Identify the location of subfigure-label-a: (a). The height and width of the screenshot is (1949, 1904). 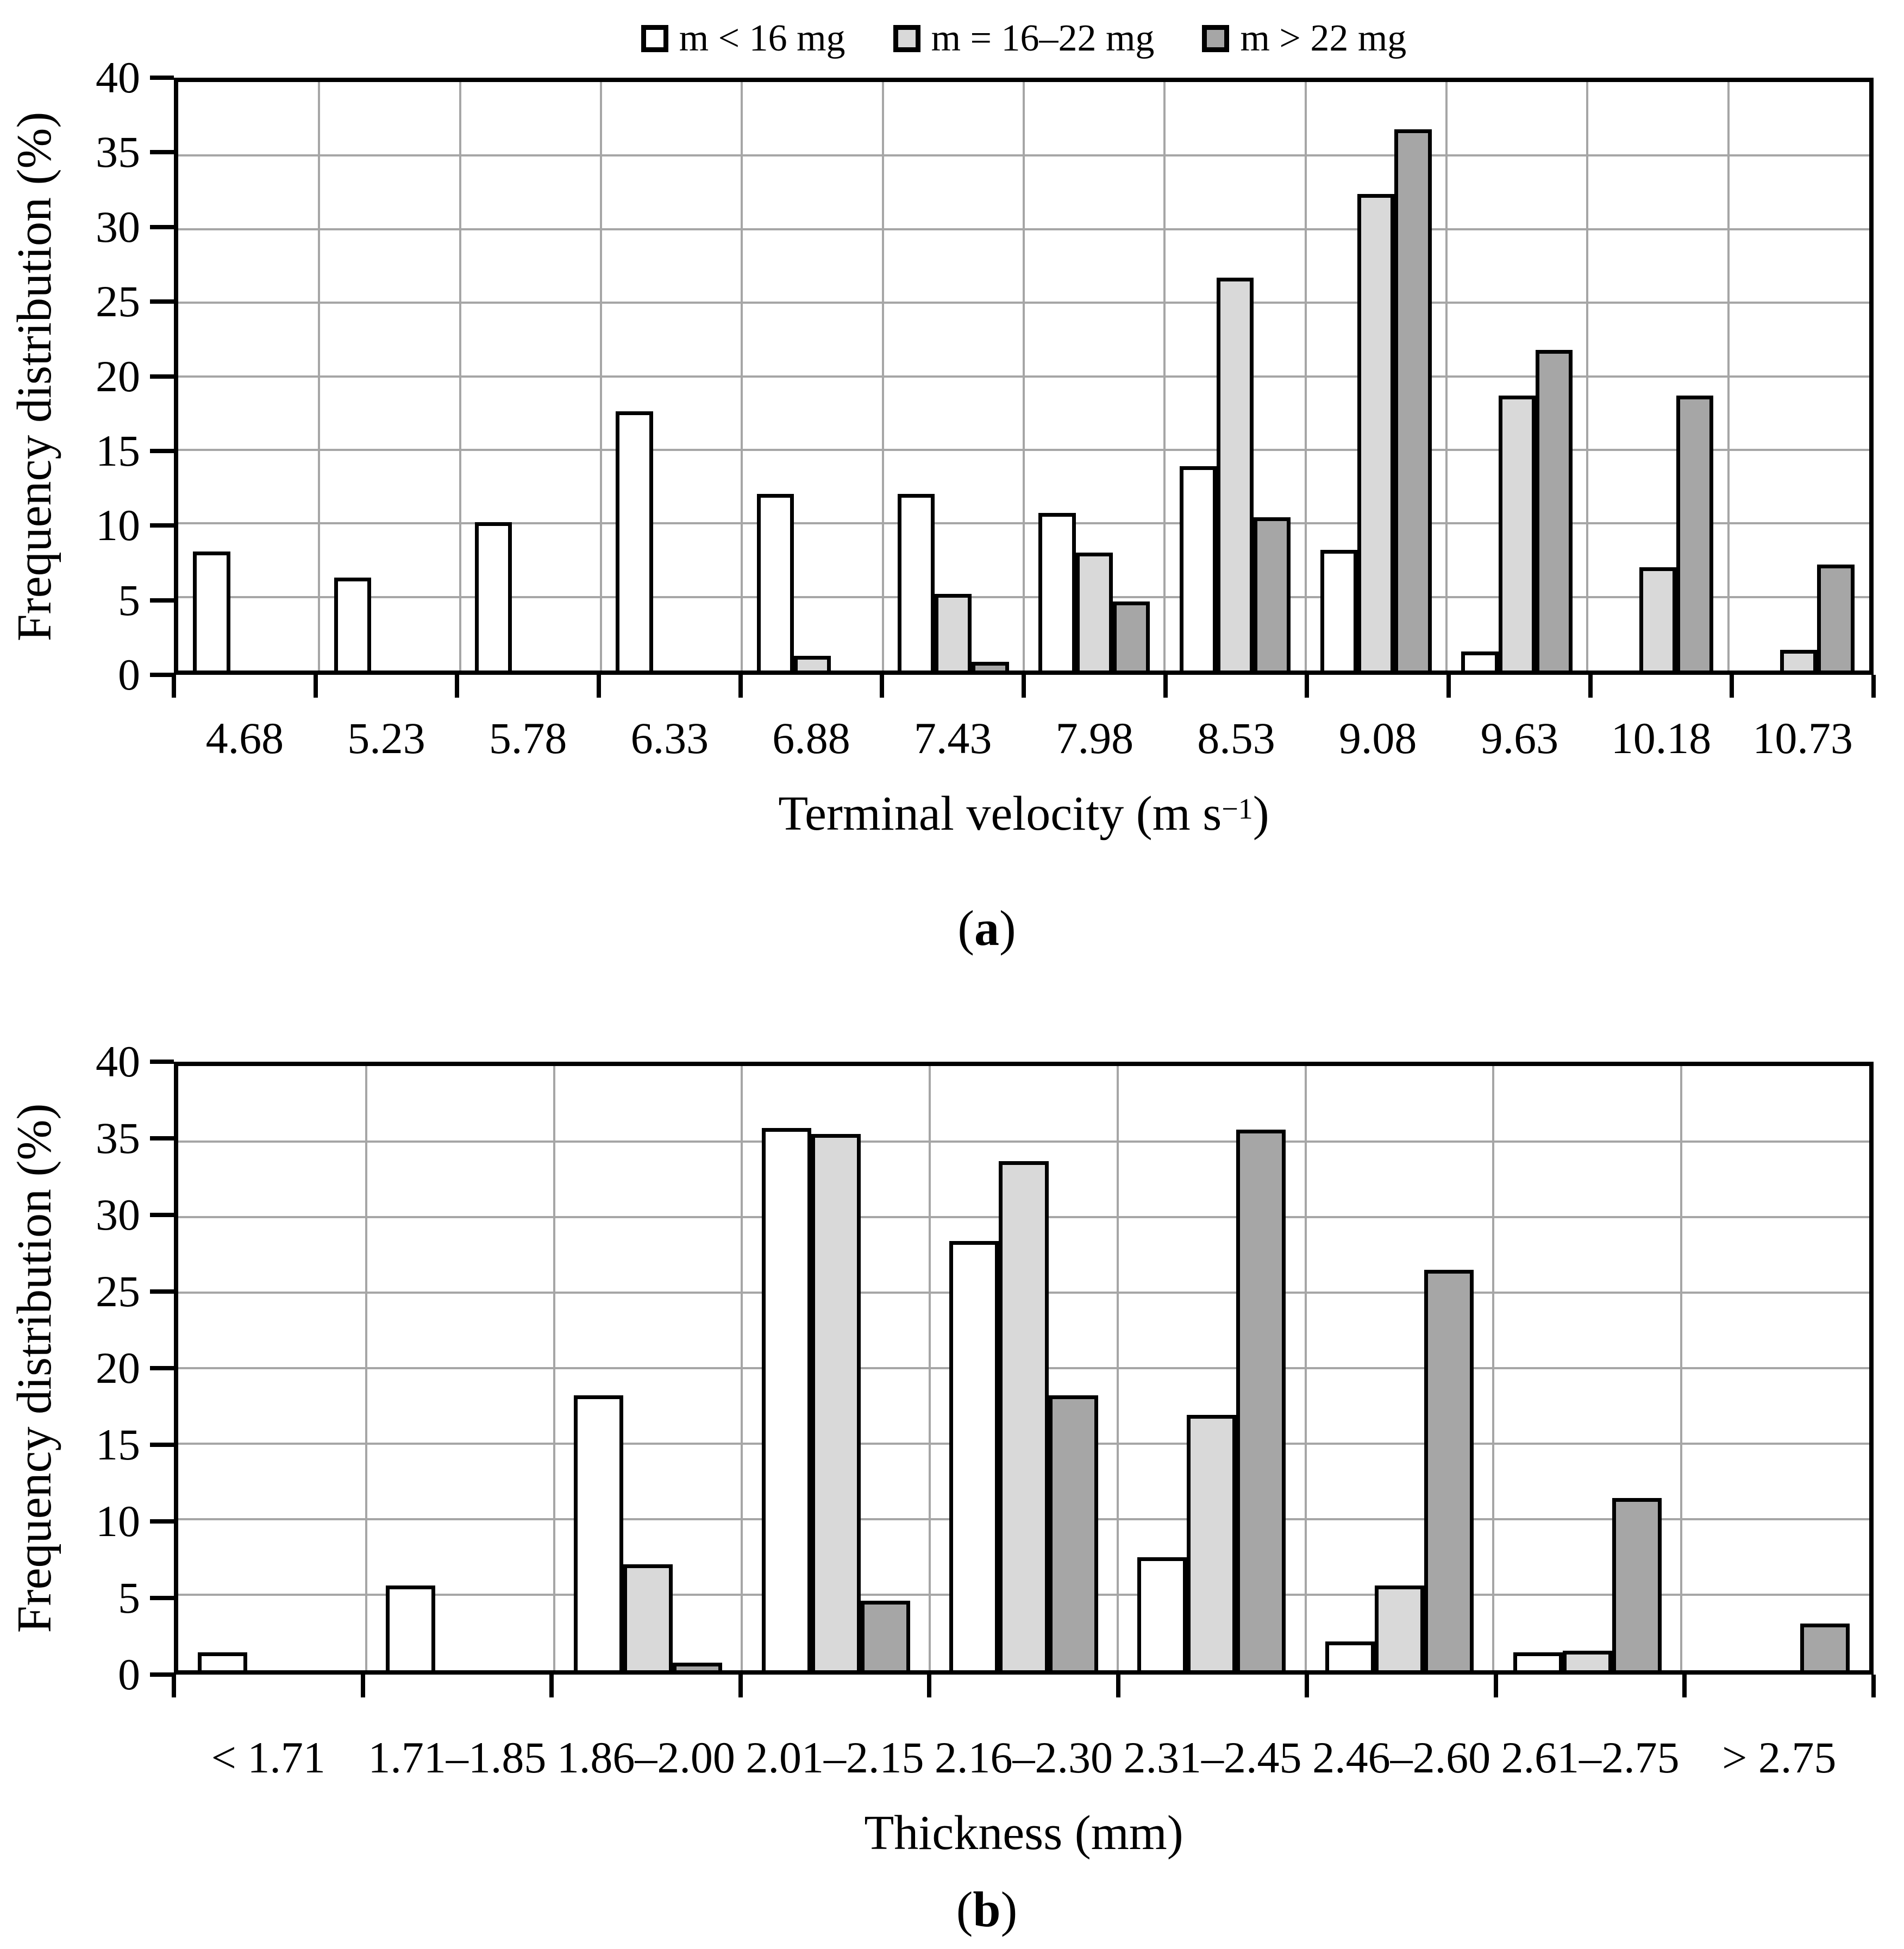
(987, 928).